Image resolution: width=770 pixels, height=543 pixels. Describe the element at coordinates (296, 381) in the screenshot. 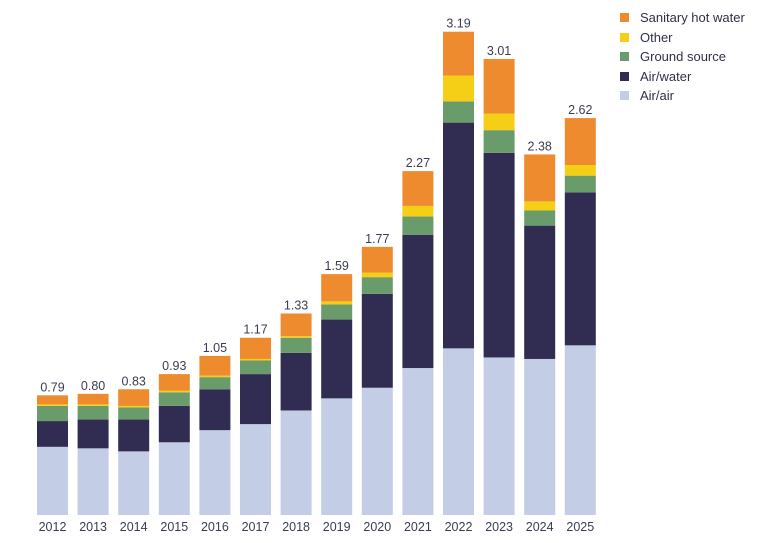

I see `bar-segment-air-water-2018` at that location.